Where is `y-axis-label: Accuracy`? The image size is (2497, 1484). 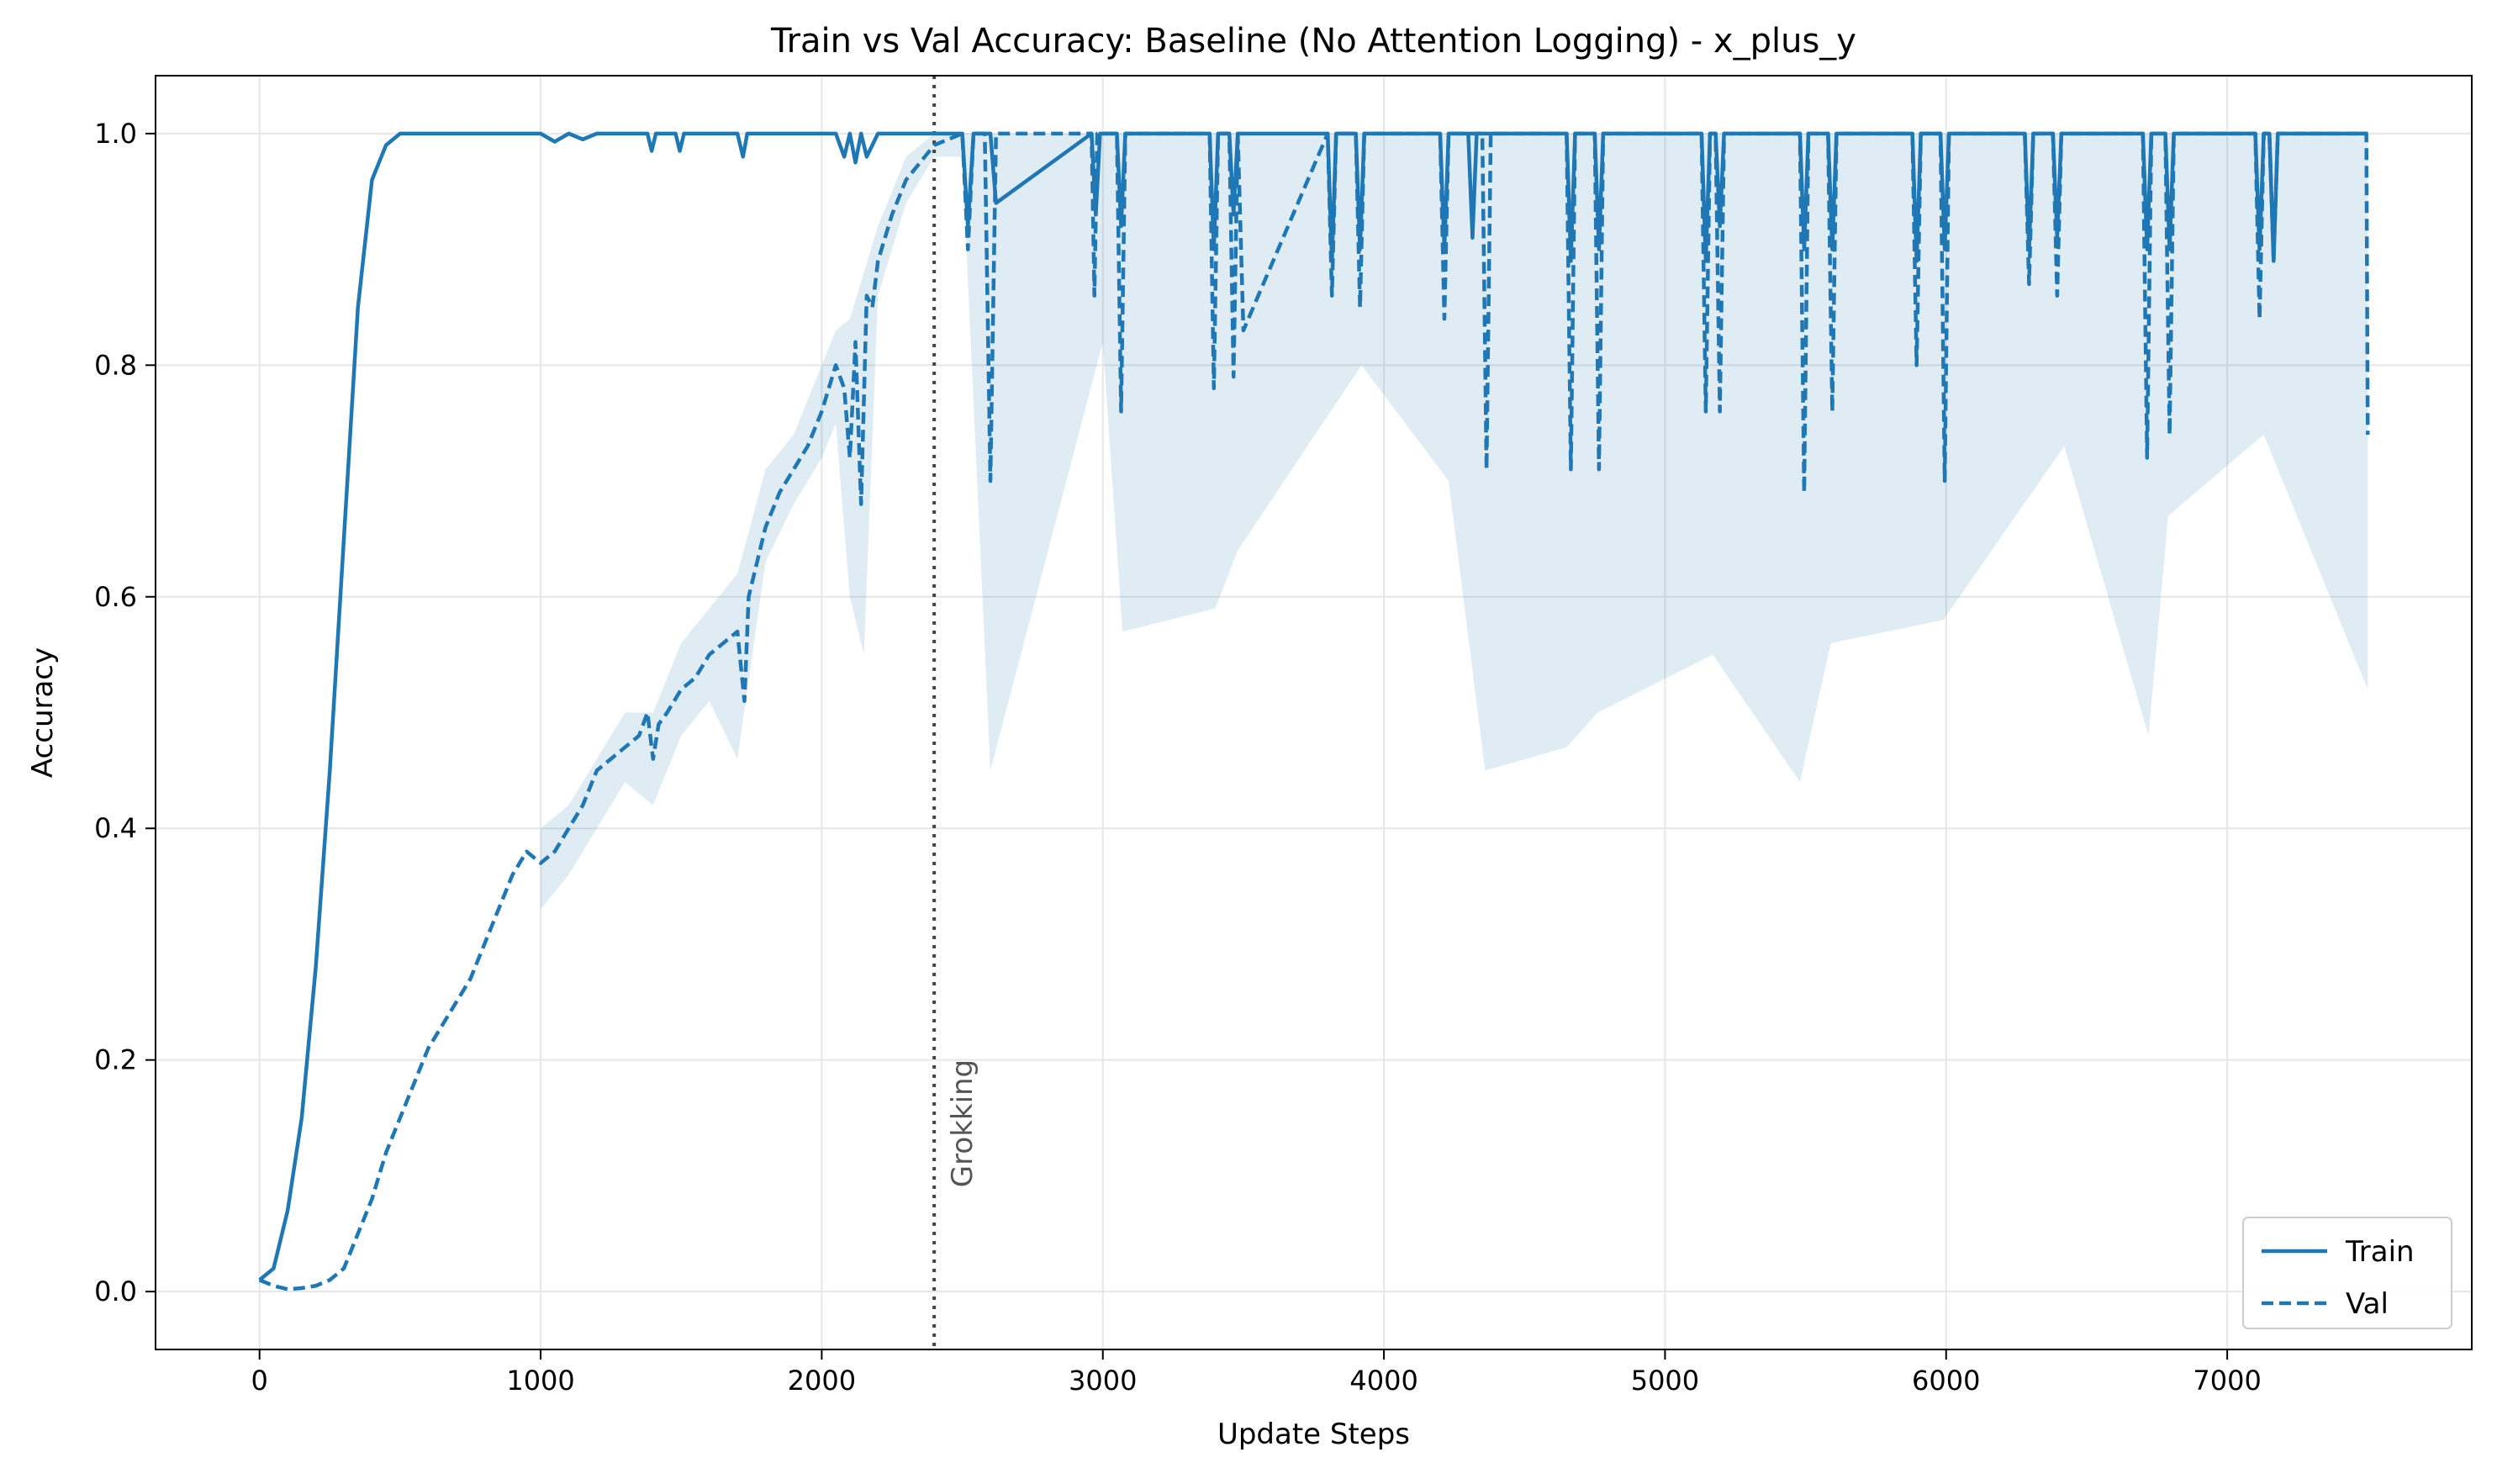
y-axis-label: Accuracy is located at coordinates (43, 712).